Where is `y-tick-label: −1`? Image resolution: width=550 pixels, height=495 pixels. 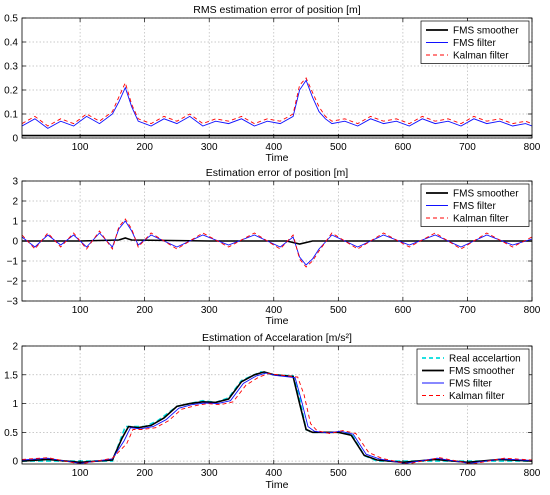 y-tick-label: −1 is located at coordinates (13, 262).